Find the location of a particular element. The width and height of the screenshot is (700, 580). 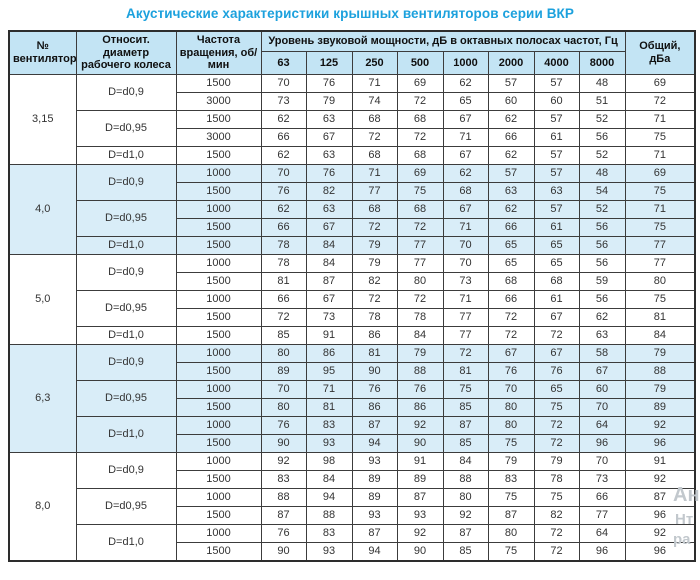

level-cell: 98 is located at coordinates (329, 461).